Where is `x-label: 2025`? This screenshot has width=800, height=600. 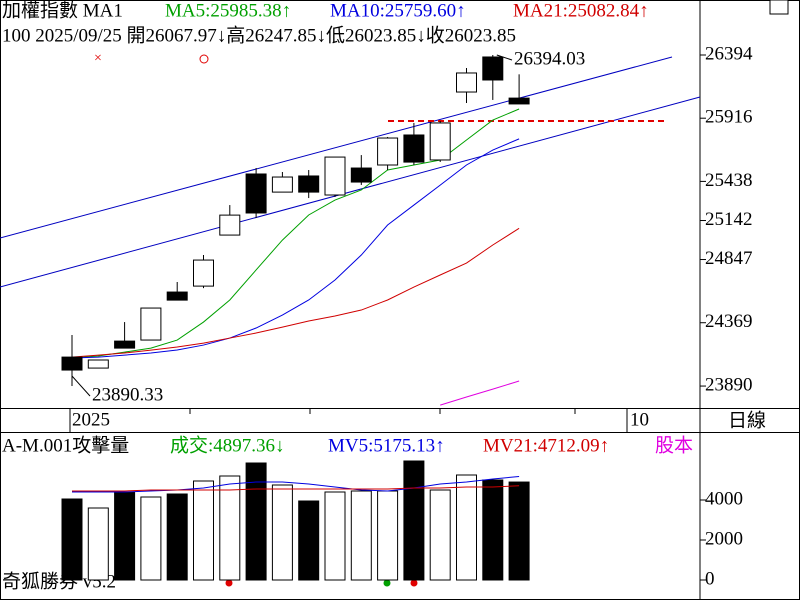
x-label: 2025 is located at coordinates (91, 419).